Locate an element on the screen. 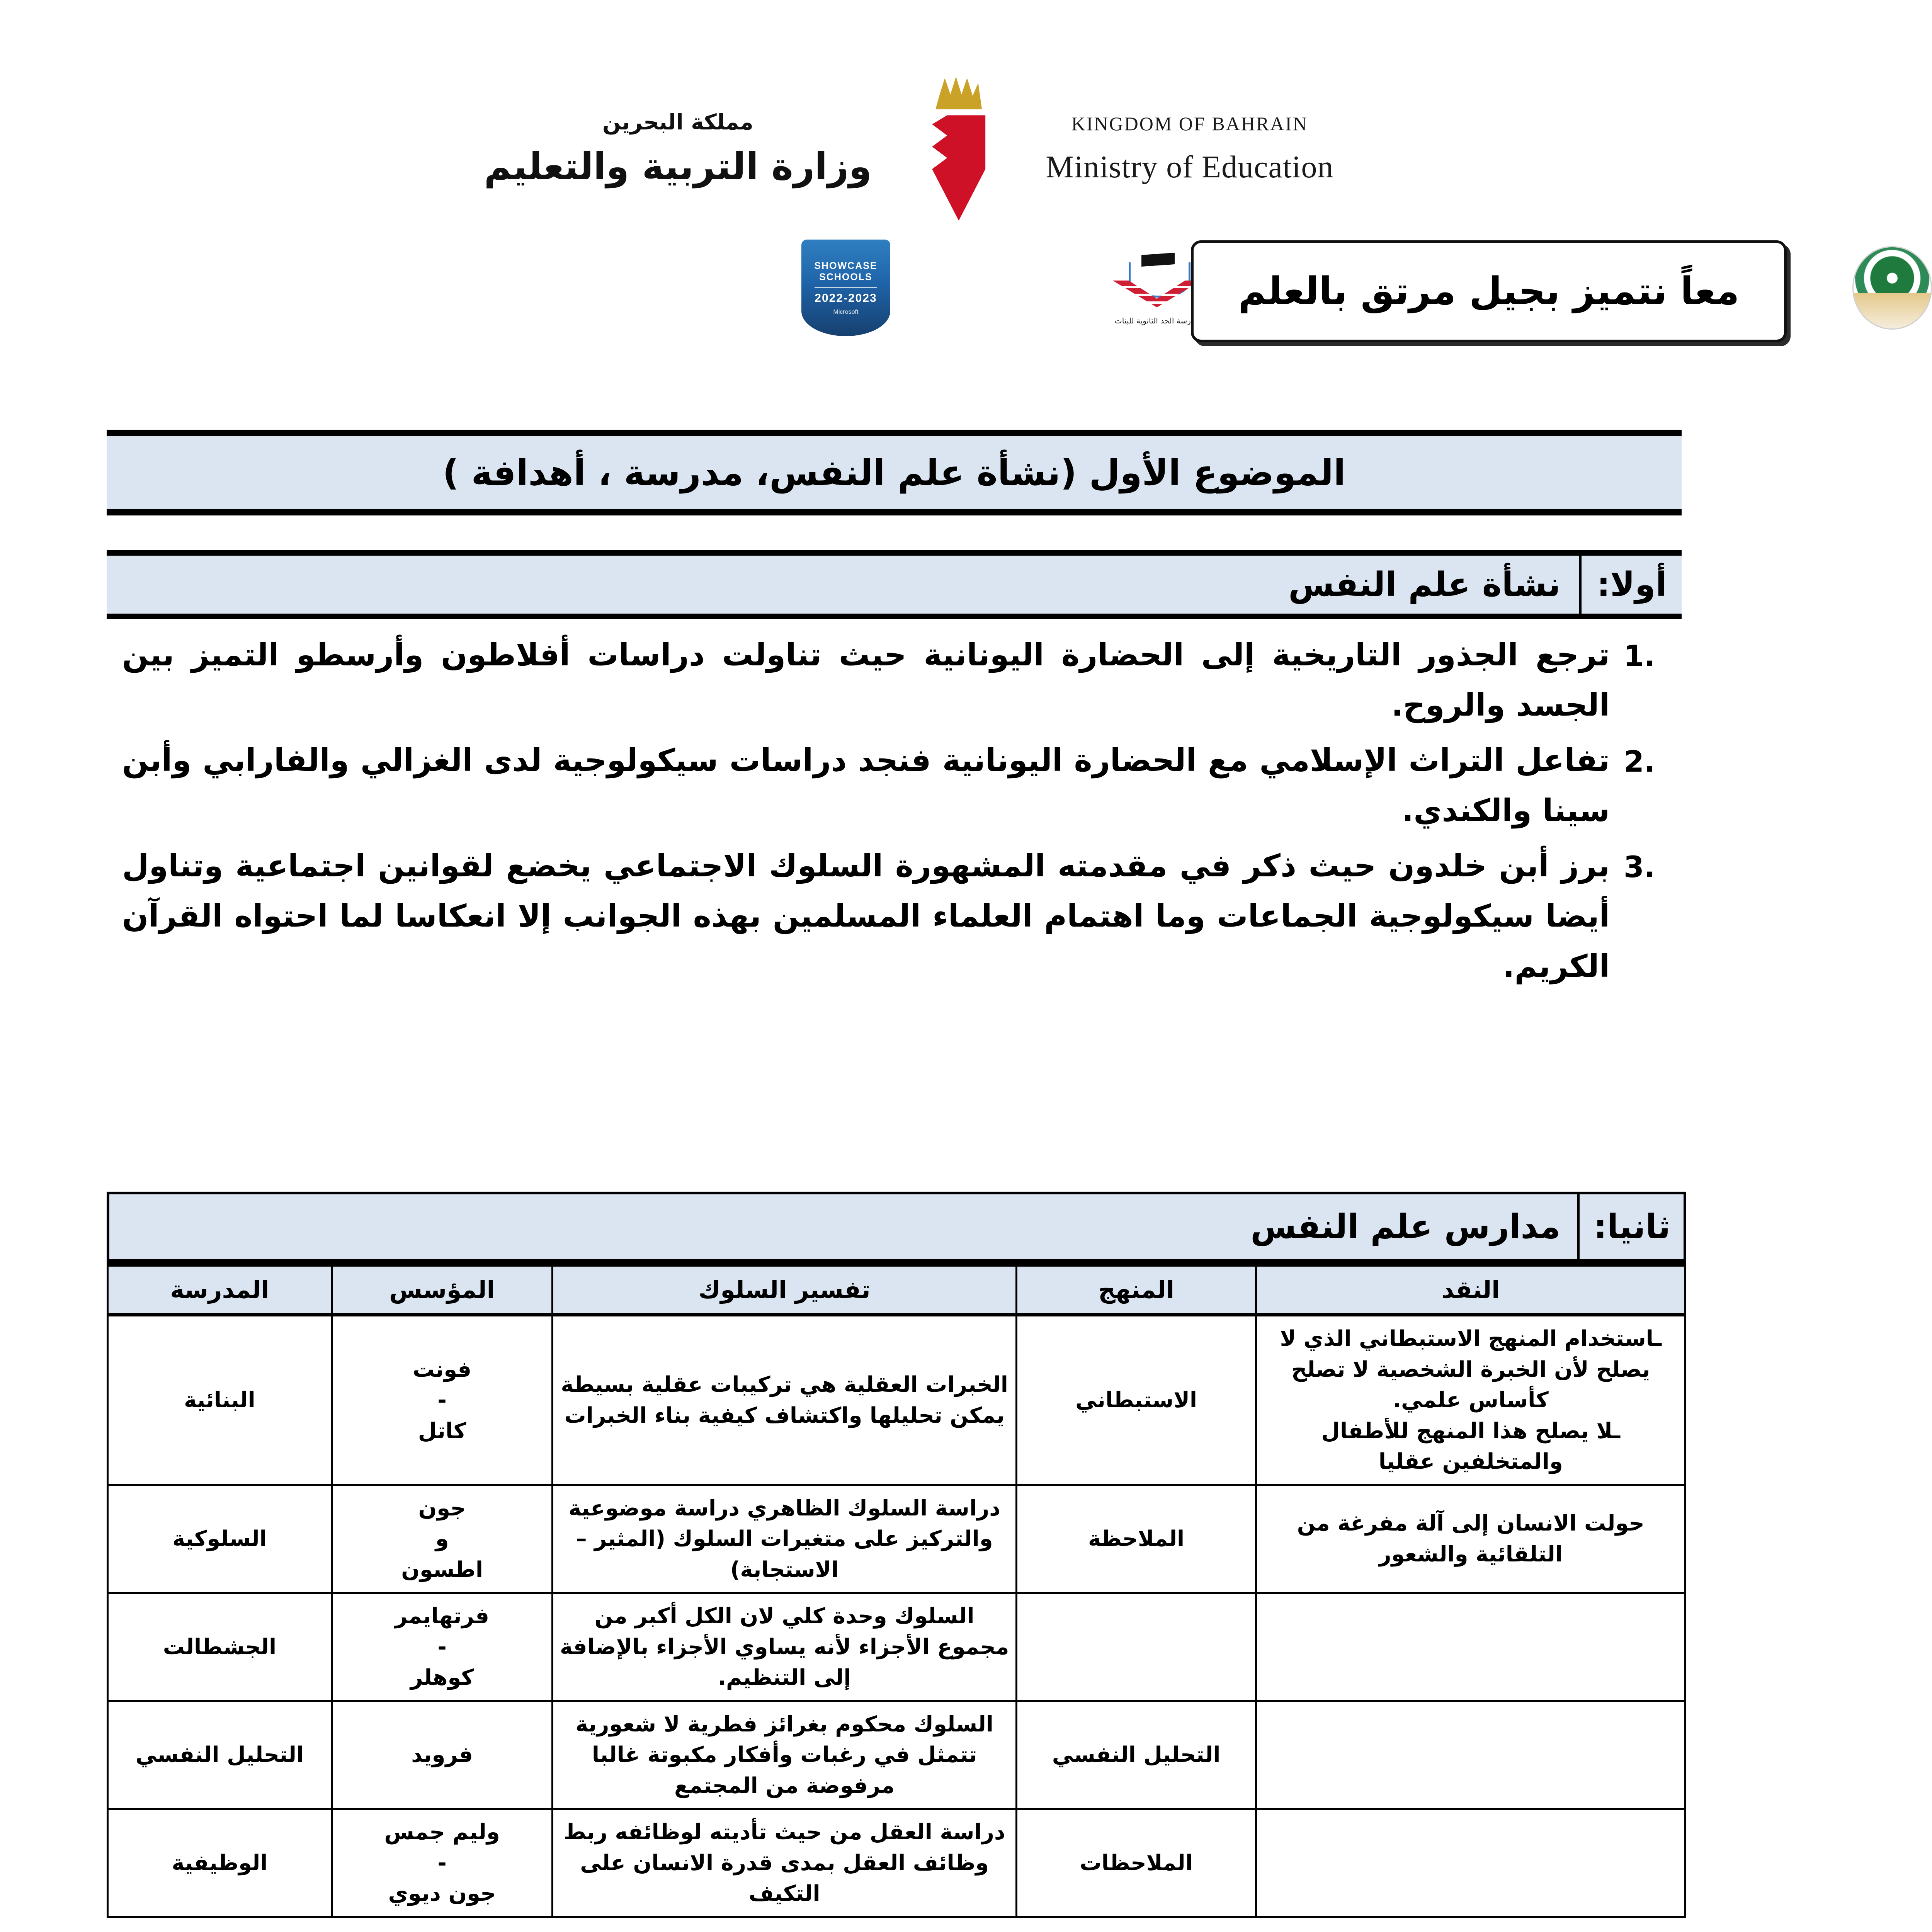  alhidd-school-badge-icon: مدرسة الحد الثانوية للبنات is located at coordinates (1156, 287).